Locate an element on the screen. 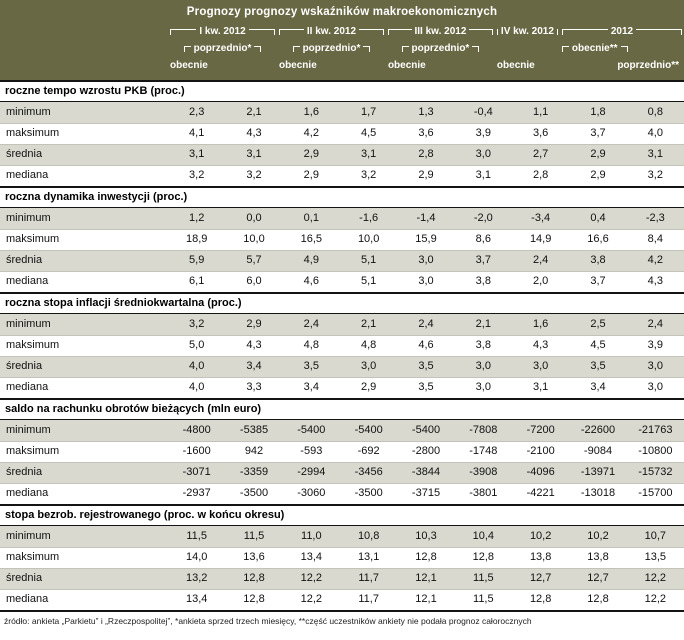 The image size is (684, 640). value-cell: 1,8 is located at coordinates (598, 112).